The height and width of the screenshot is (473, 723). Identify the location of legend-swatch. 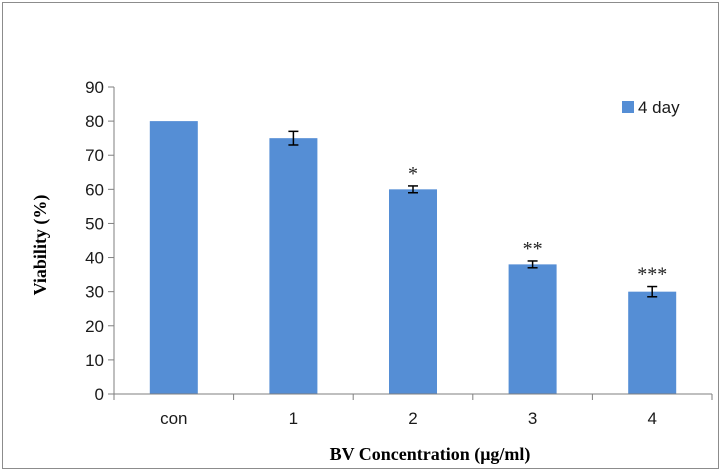
(628, 107).